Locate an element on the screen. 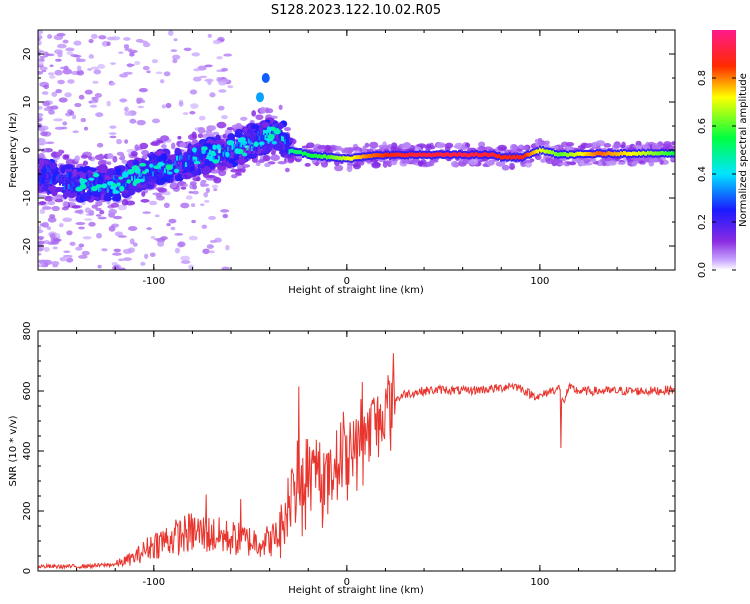 The height and width of the screenshot is (604, 750). spectrogram-x-axis-label: Height of straight line (km) is located at coordinates (356, 290).